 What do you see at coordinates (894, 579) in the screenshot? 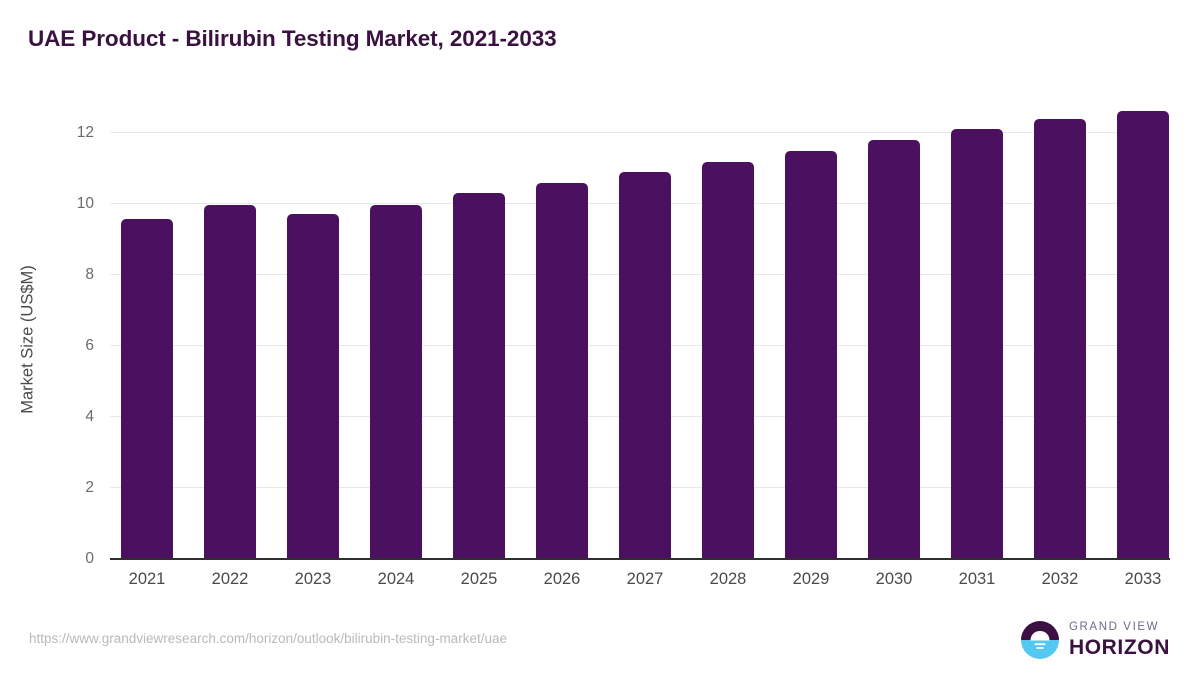
I see `x-axis-tick-label: 2030` at bounding box center [894, 579].